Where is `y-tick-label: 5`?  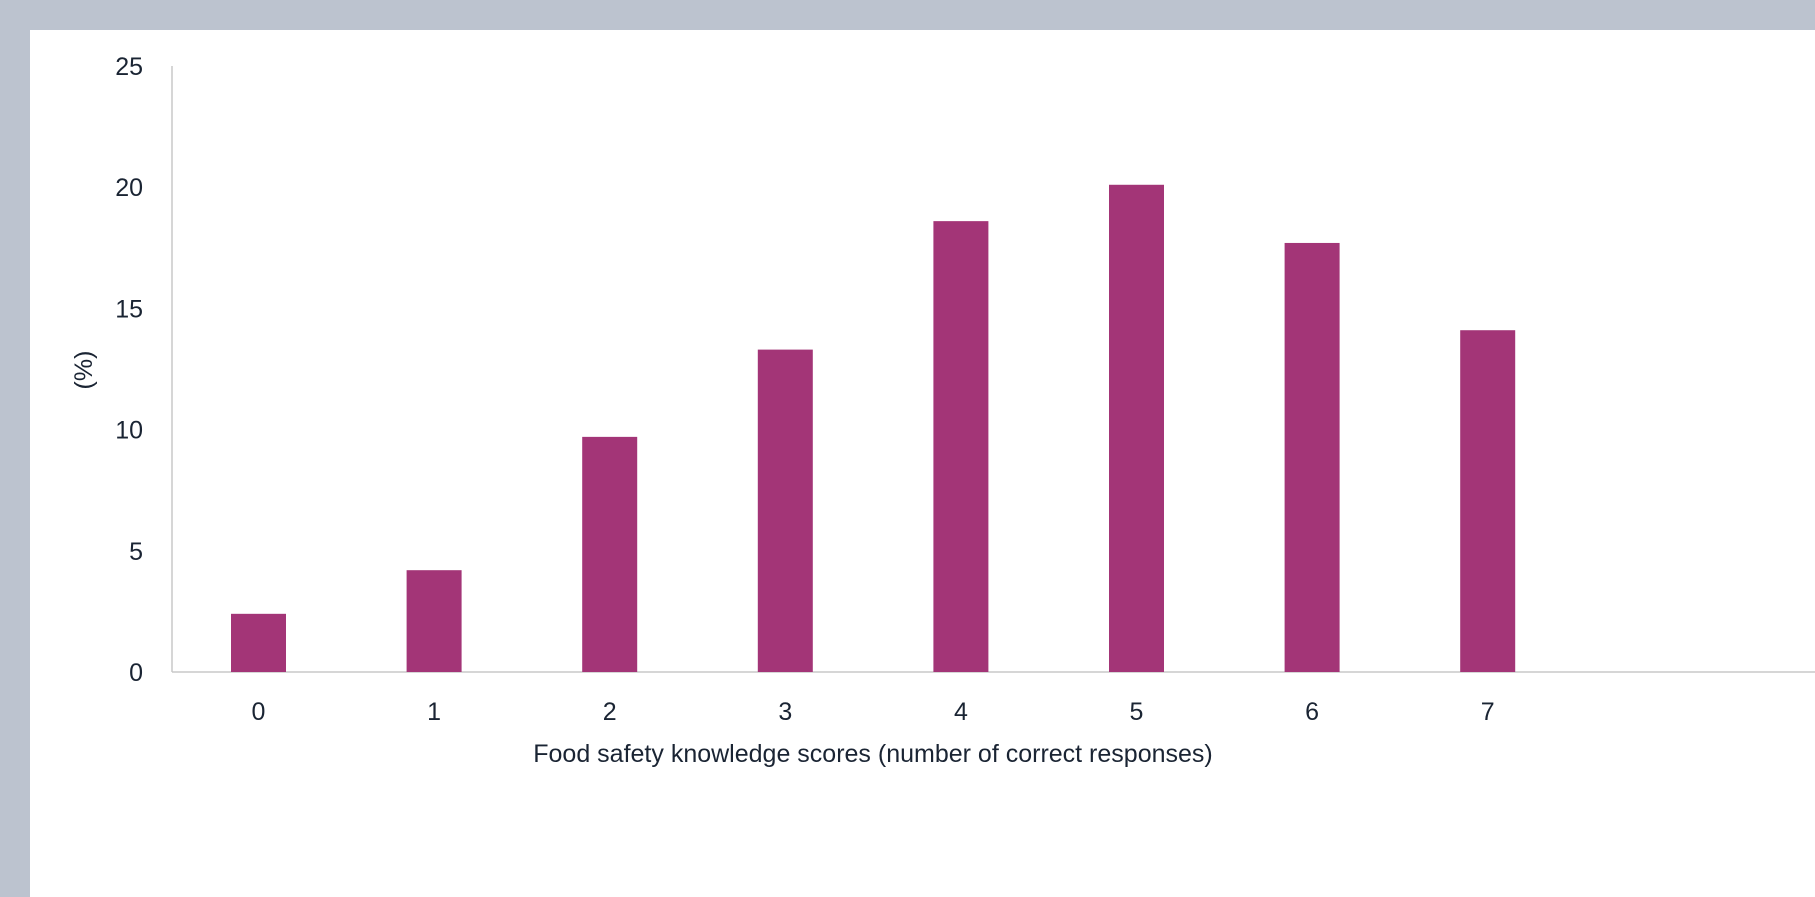 y-tick-label: 5 is located at coordinates (136, 552).